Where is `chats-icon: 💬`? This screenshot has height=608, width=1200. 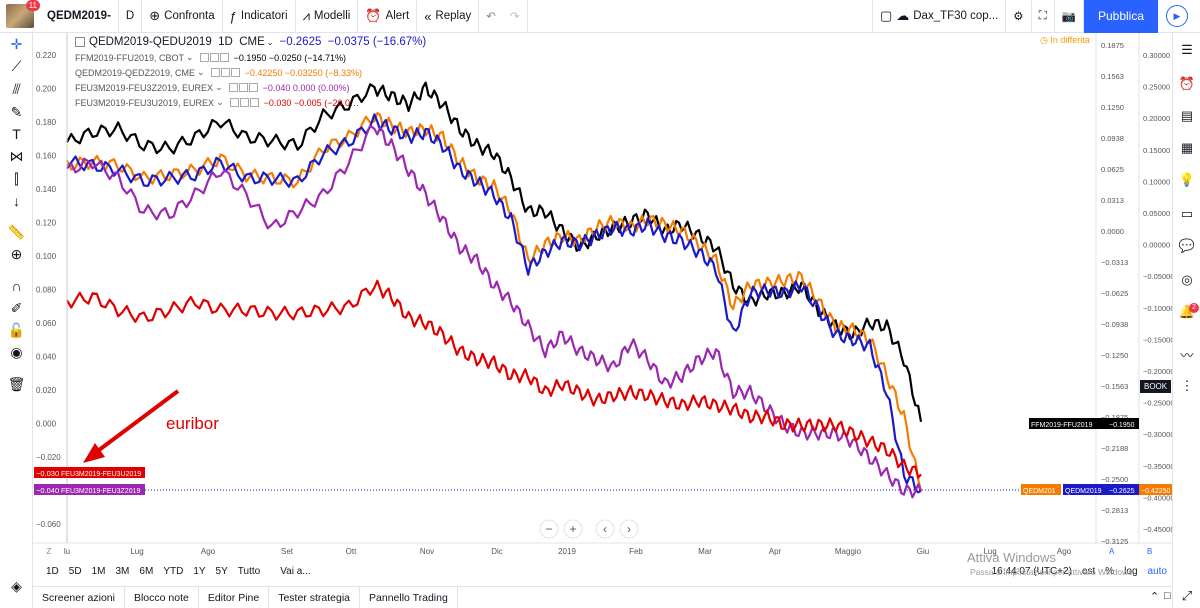 chats-icon: 💬 is located at coordinates (1187, 245).